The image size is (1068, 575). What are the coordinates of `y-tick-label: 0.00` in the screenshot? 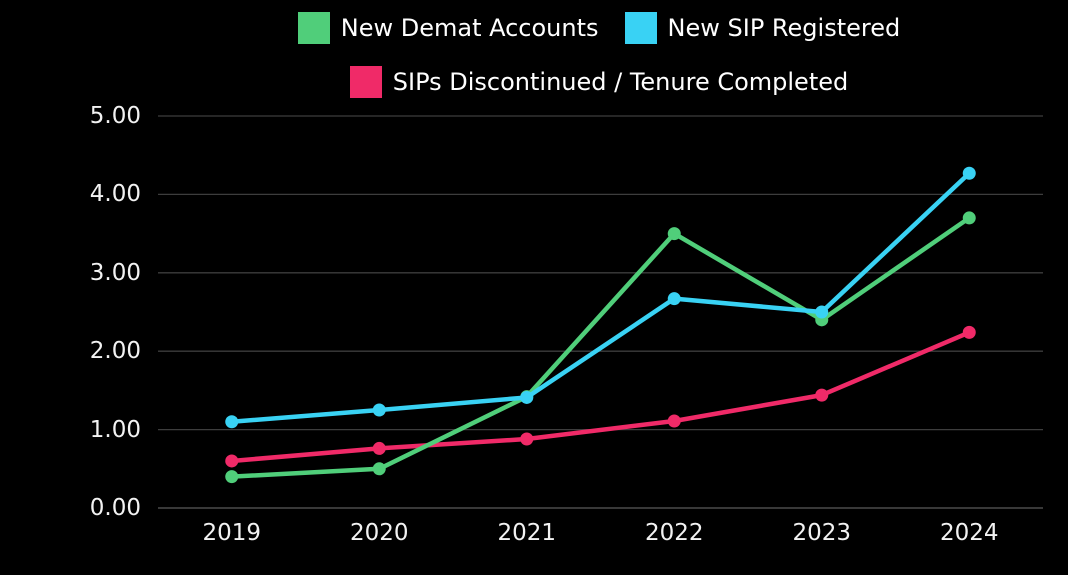 It's located at (115, 508).